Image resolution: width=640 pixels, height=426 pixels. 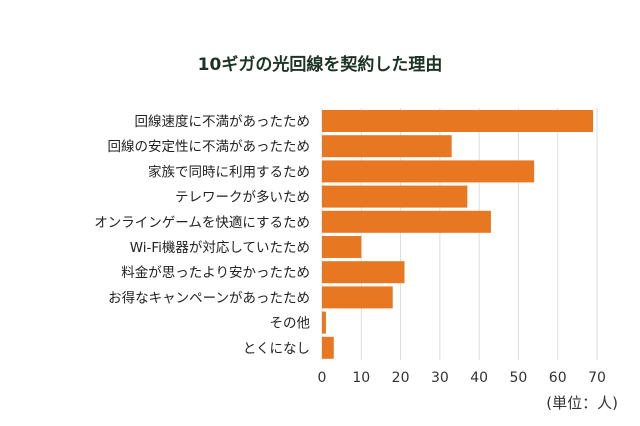 What do you see at coordinates (401, 378) in the screenshot?
I see `x-tick-label: 20` at bounding box center [401, 378].